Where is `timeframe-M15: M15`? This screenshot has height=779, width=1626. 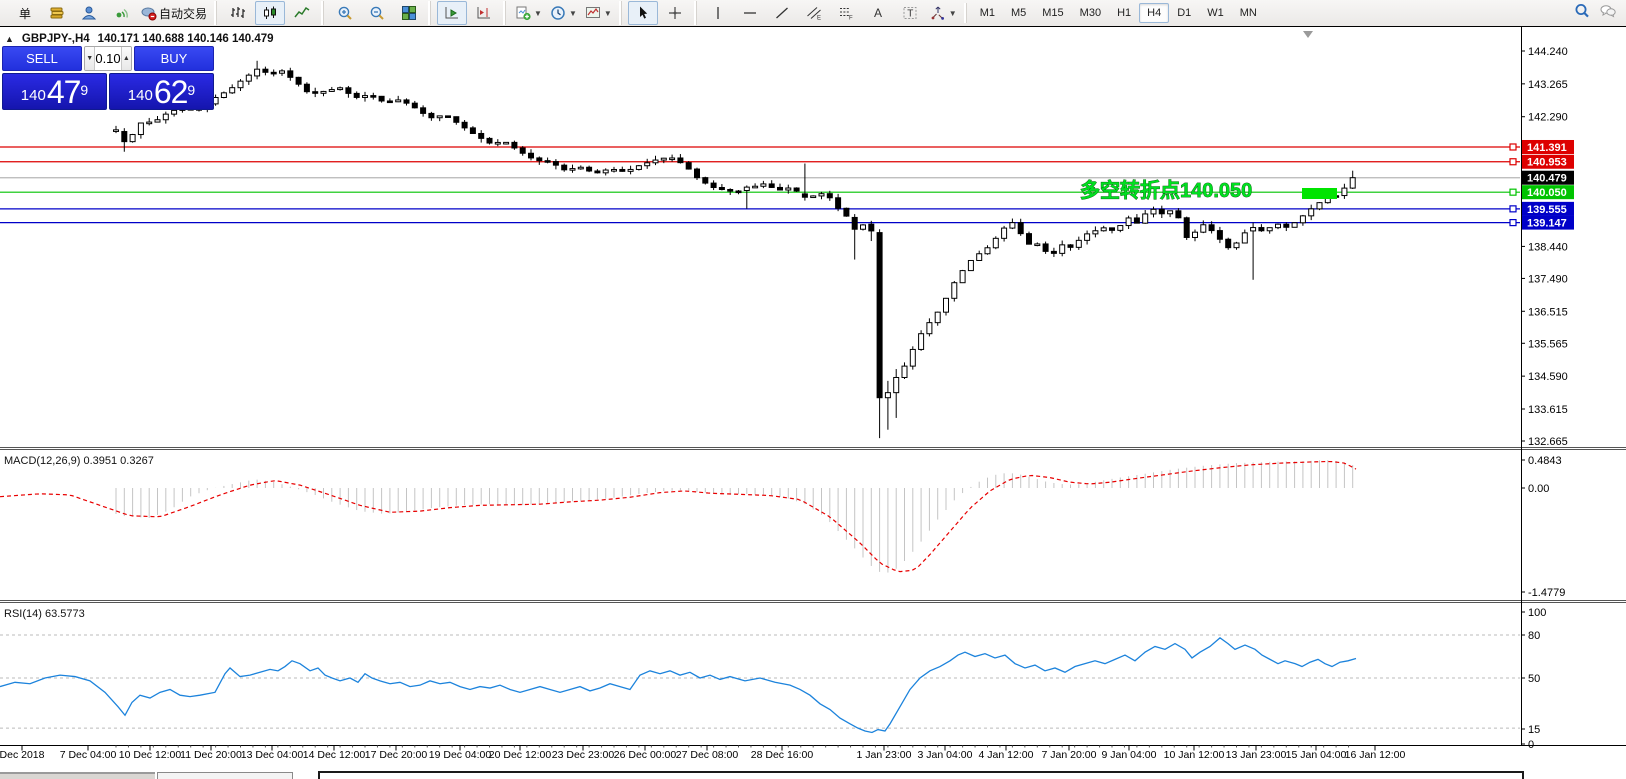
timeframe-M15: M15 is located at coordinates (1053, 13).